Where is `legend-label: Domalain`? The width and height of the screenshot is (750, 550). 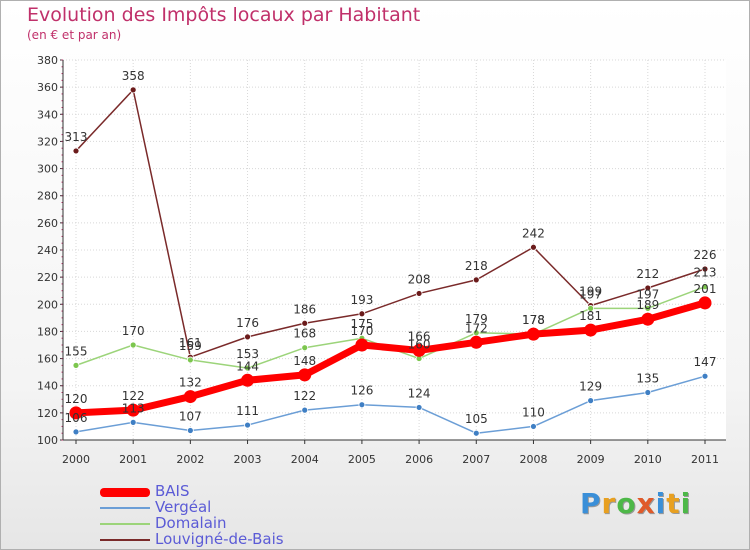 legend-label: Domalain is located at coordinates (191, 523).